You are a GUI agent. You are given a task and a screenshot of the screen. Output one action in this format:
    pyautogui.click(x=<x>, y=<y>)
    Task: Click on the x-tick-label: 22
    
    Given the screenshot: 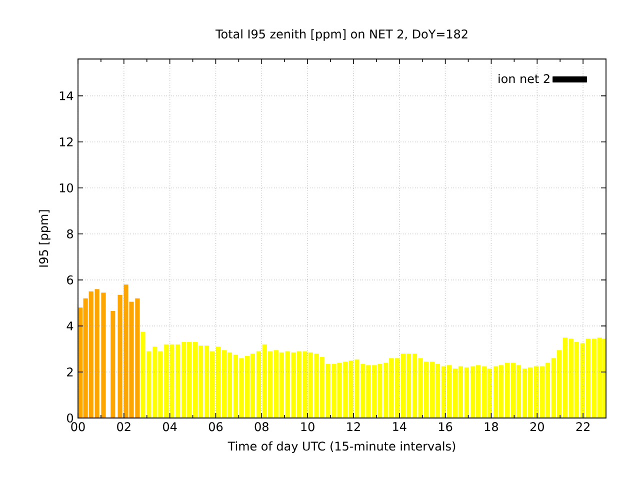 What is the action you would take?
    pyautogui.click(x=583, y=427)
    